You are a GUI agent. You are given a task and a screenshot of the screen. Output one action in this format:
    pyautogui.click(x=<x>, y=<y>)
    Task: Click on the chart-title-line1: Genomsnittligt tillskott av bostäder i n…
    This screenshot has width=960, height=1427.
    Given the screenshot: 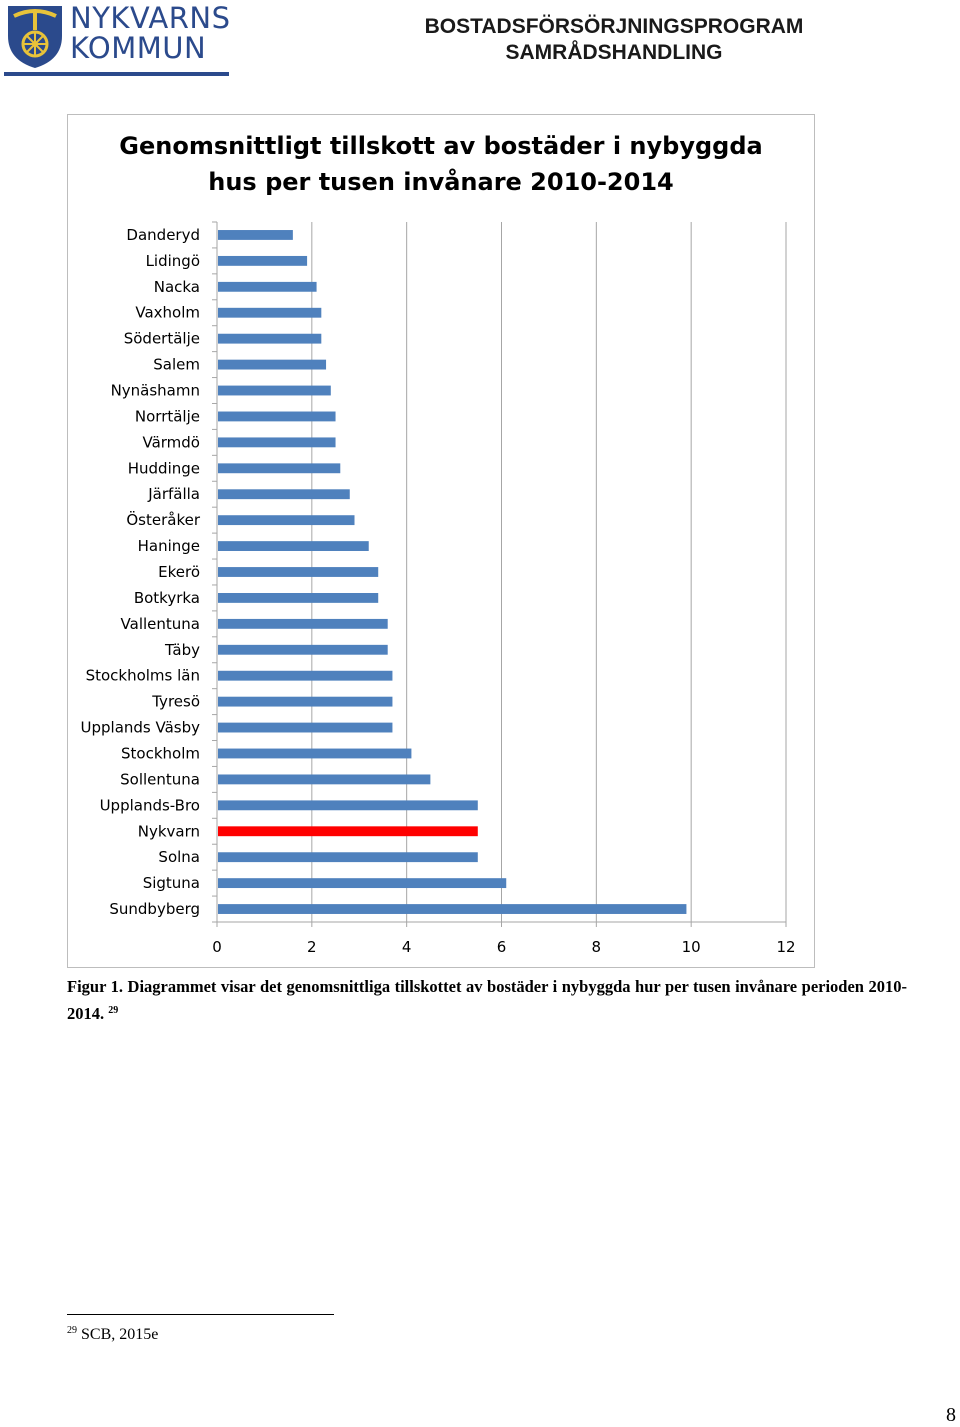 What is the action you would take?
    pyautogui.click(x=441, y=146)
    